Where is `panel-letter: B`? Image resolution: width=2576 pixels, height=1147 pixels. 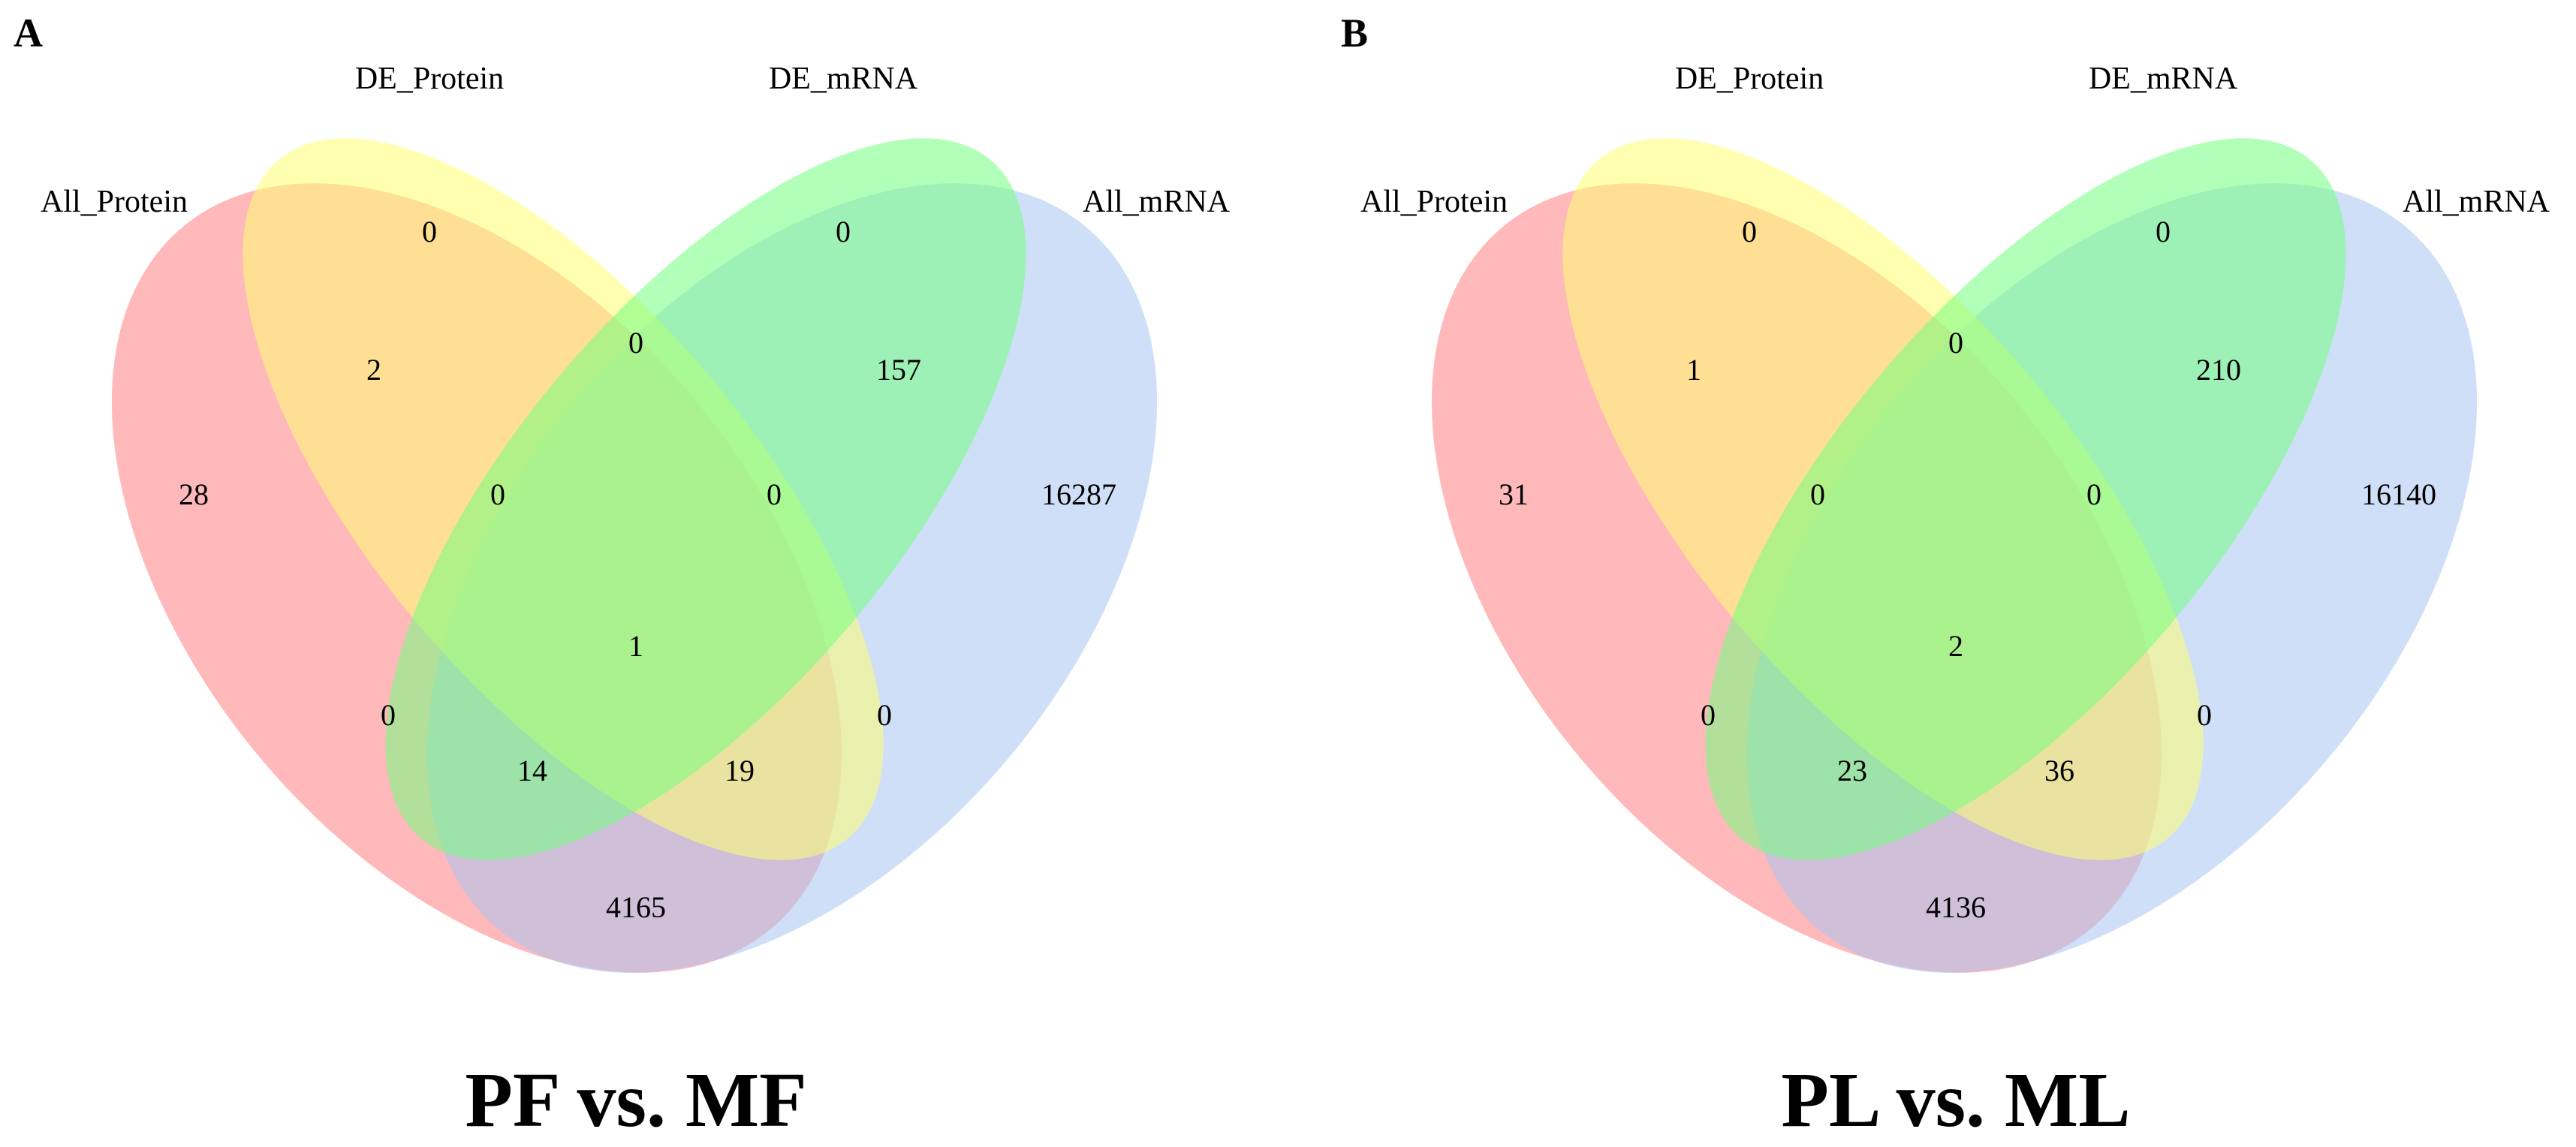
panel-letter: B is located at coordinates (1354, 33).